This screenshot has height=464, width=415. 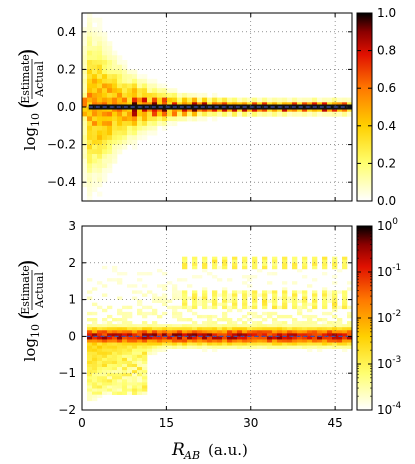 I want to click on y-tick-label: 3, so click(x=72, y=226).